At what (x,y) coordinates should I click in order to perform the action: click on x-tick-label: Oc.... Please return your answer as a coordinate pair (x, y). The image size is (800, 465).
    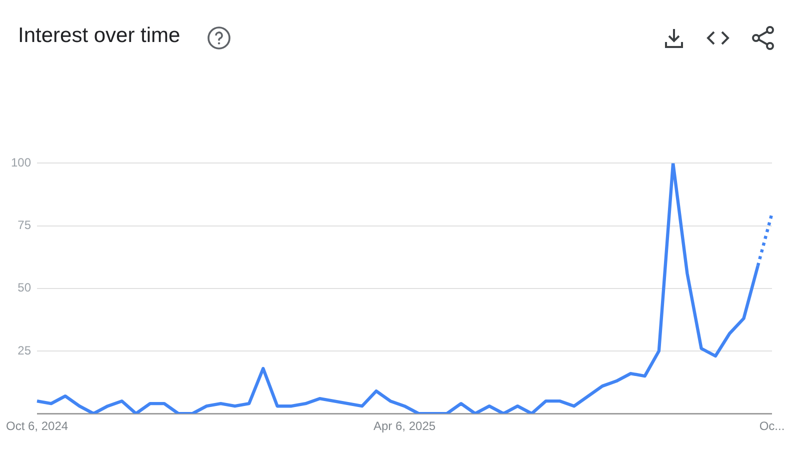
    Looking at the image, I should click on (772, 426).